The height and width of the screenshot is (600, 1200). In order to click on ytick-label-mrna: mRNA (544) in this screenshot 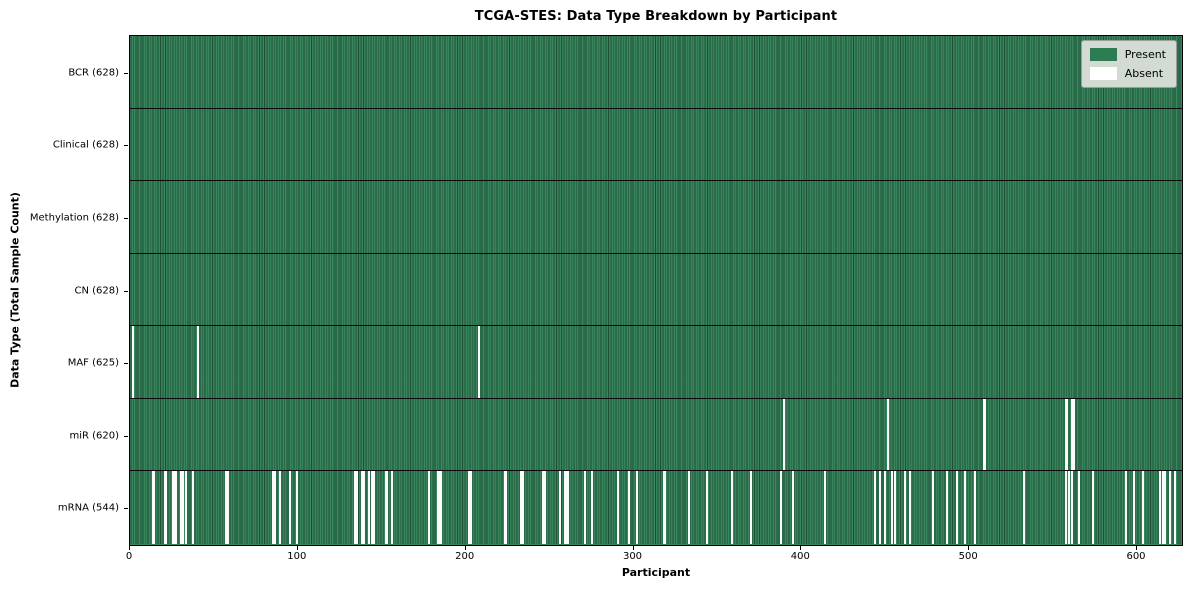, I will do `click(88, 508)`.